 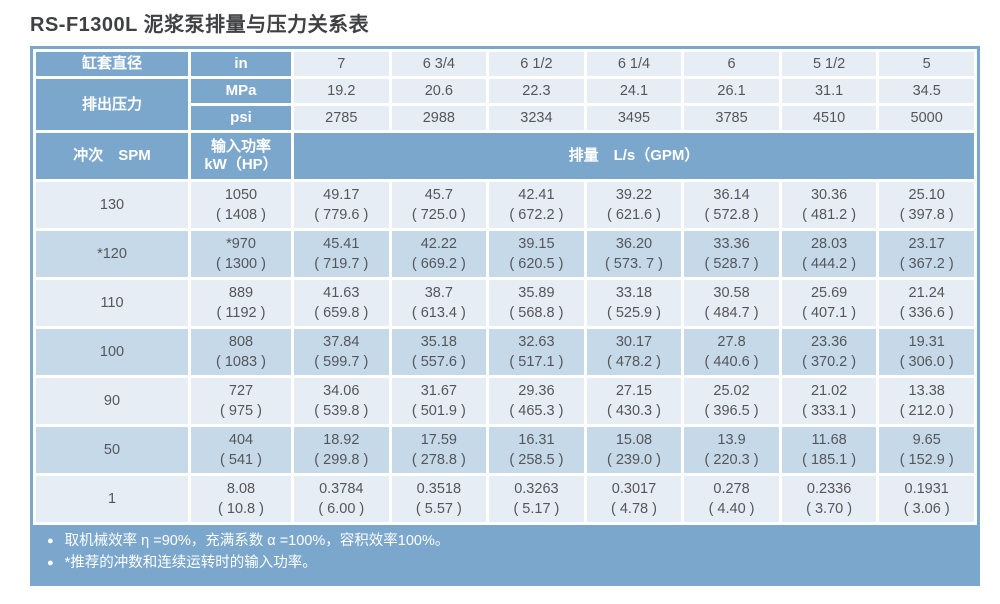 What do you see at coordinates (536, 499) in the screenshot?
I see `flow-cell: 0.3263 ( 5.17 )` at bounding box center [536, 499].